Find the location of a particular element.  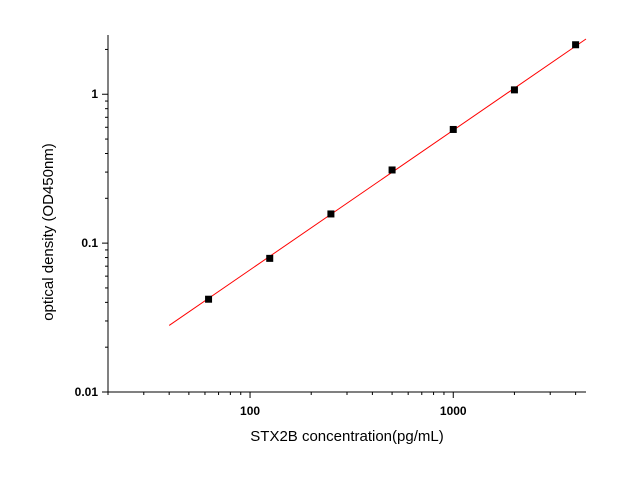

y-tick-label: 0.1 is located at coordinates (89, 243).